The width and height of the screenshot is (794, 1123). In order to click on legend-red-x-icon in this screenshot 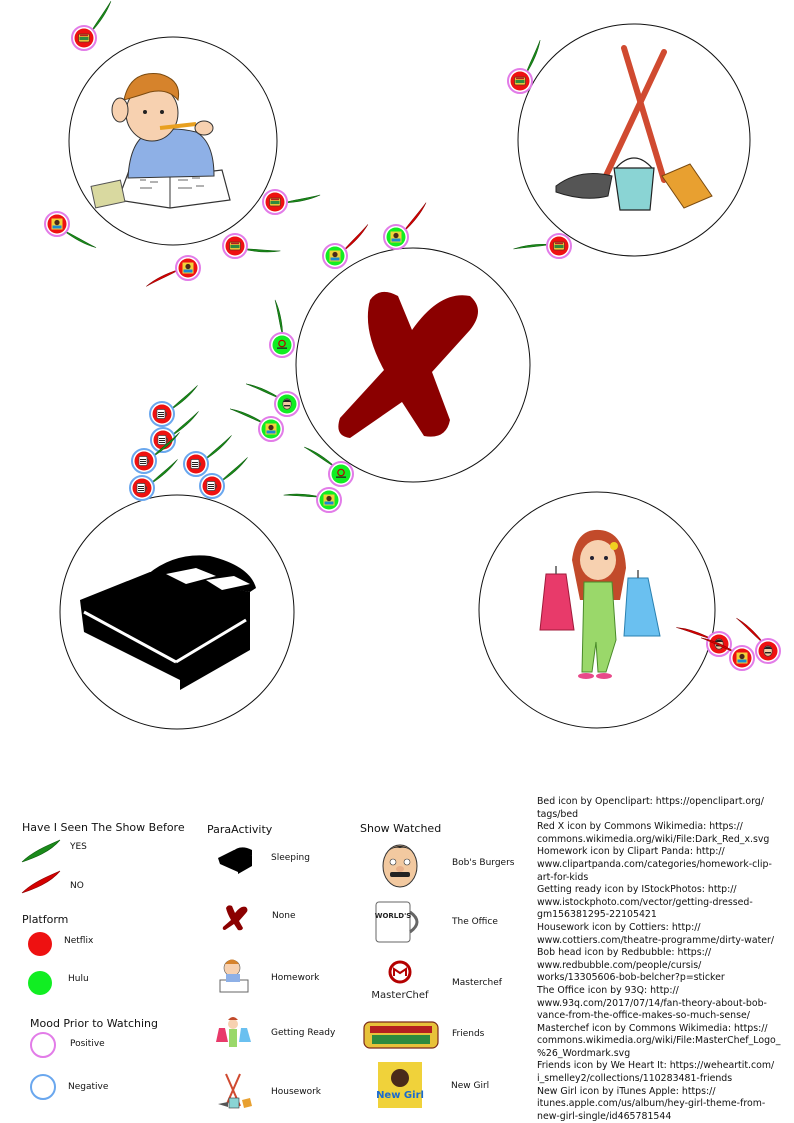, I will do `click(235, 918)`.